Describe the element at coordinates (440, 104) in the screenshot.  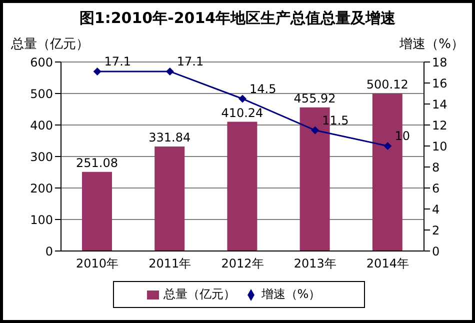
I see `y2-tick-label: 14` at that location.